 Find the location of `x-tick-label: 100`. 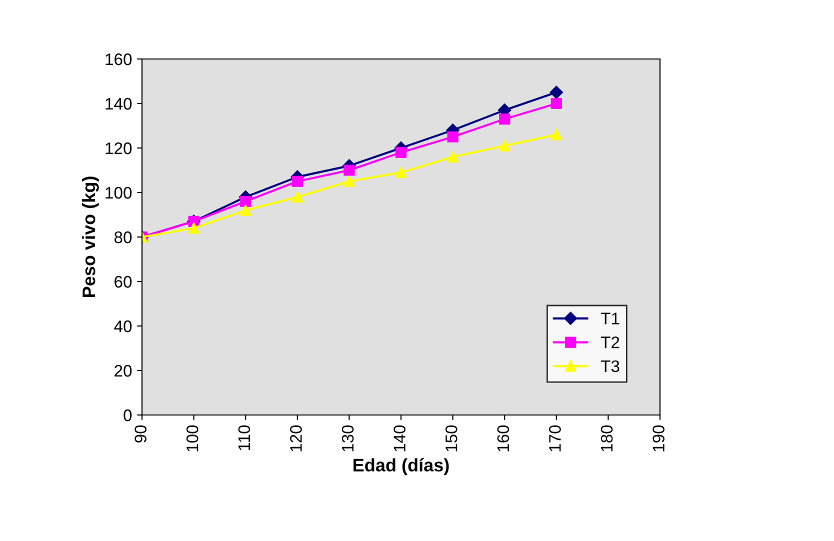

x-tick-label: 100 is located at coordinates (192, 438).